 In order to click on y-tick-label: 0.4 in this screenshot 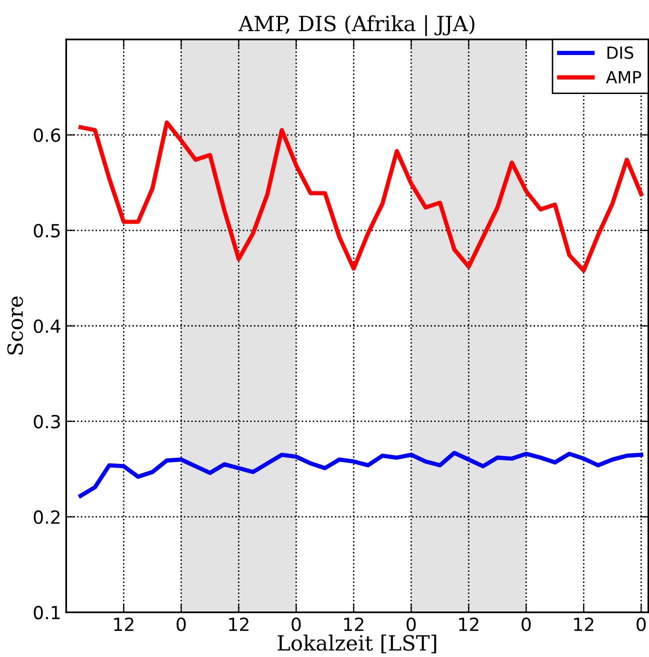, I will do `click(47, 326)`.